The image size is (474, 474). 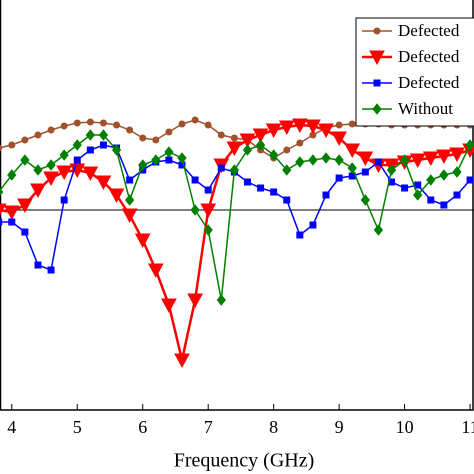 What do you see at coordinates (273, 427) in the screenshot?
I see `x-tick-label: 8` at bounding box center [273, 427].